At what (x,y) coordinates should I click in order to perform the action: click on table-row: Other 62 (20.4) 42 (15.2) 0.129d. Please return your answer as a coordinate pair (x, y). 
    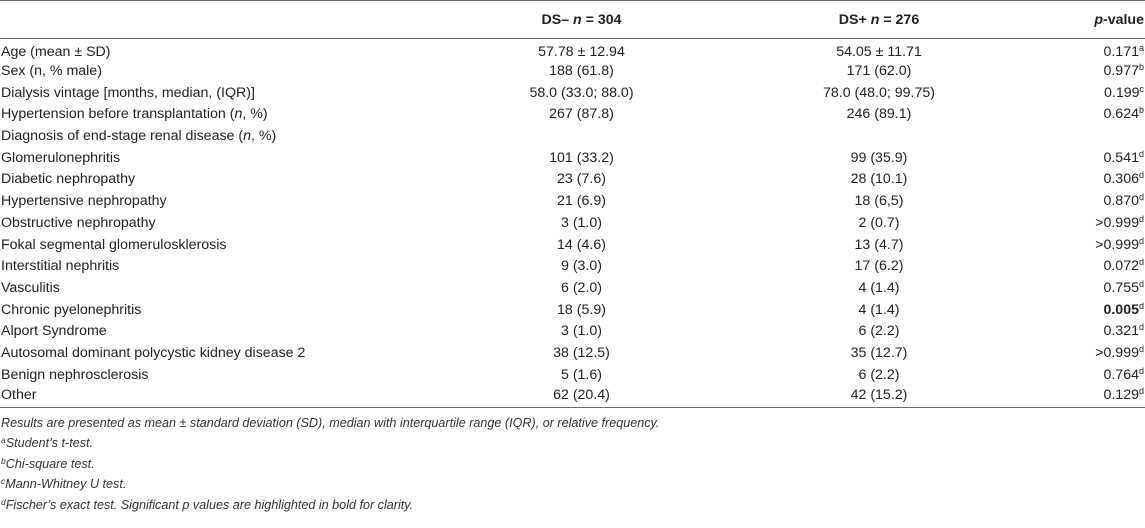
    Looking at the image, I should click on (572, 396).